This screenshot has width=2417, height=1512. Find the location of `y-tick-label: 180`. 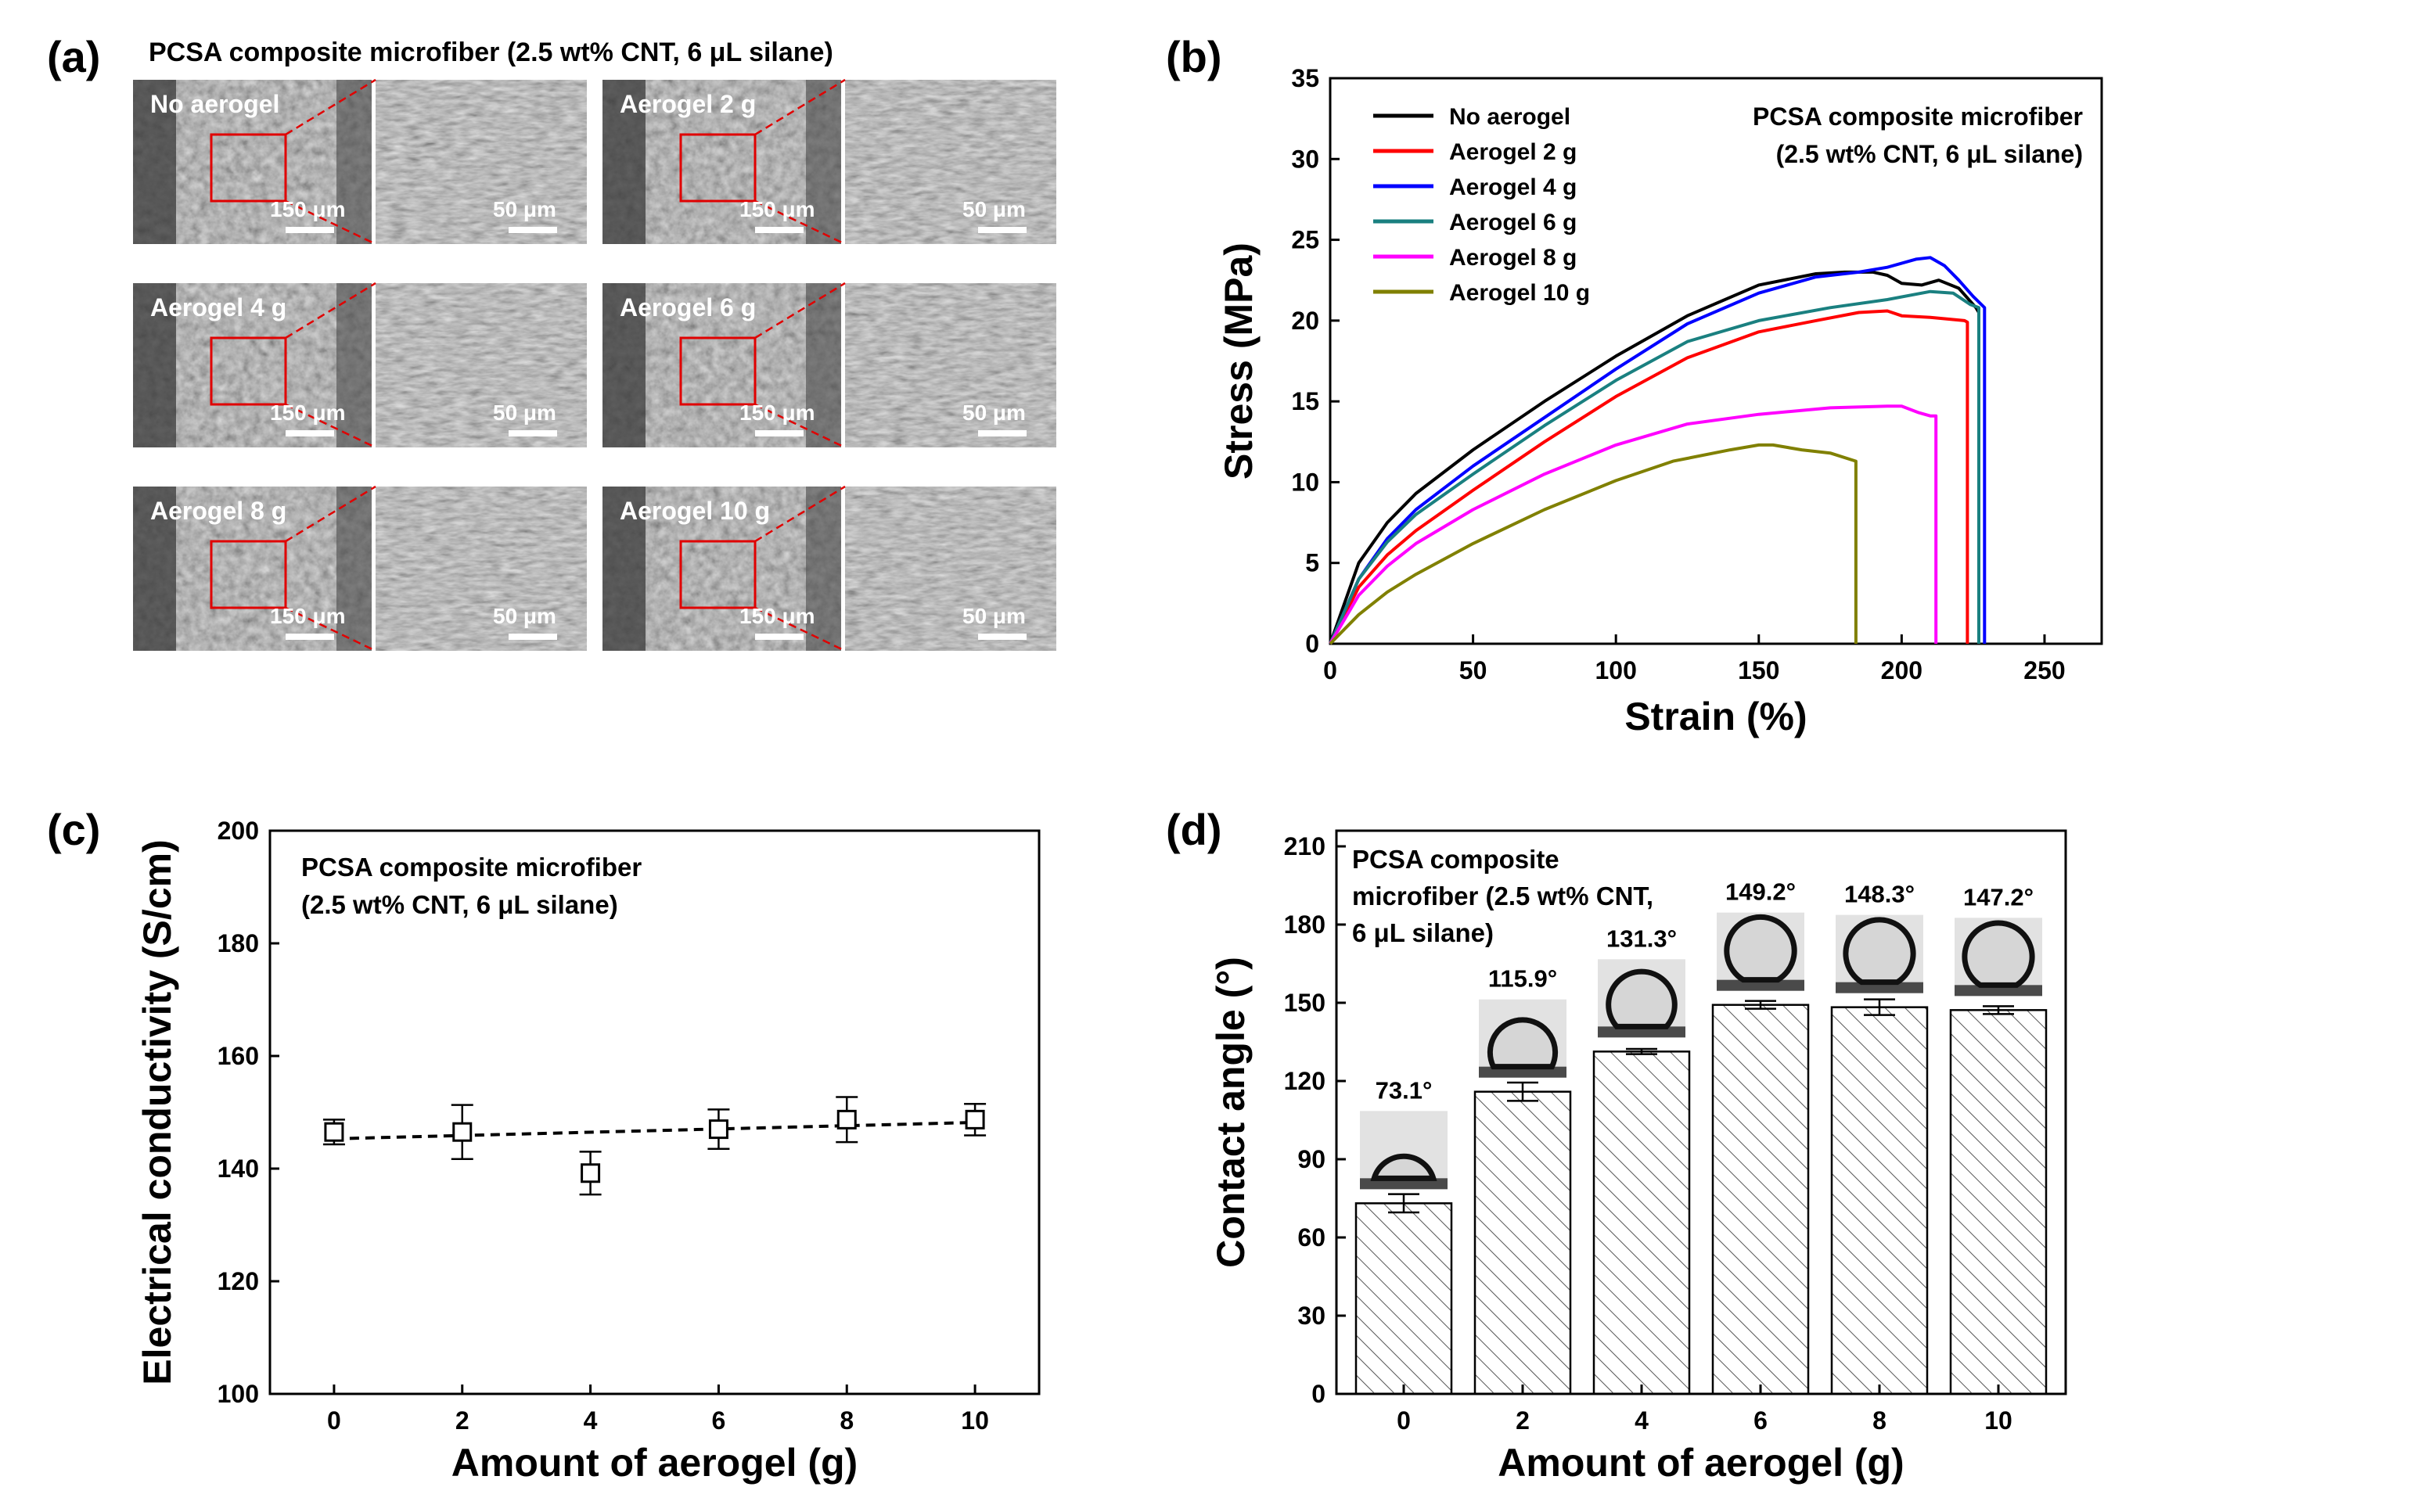

y-tick-label: 180 is located at coordinates (1305, 924).